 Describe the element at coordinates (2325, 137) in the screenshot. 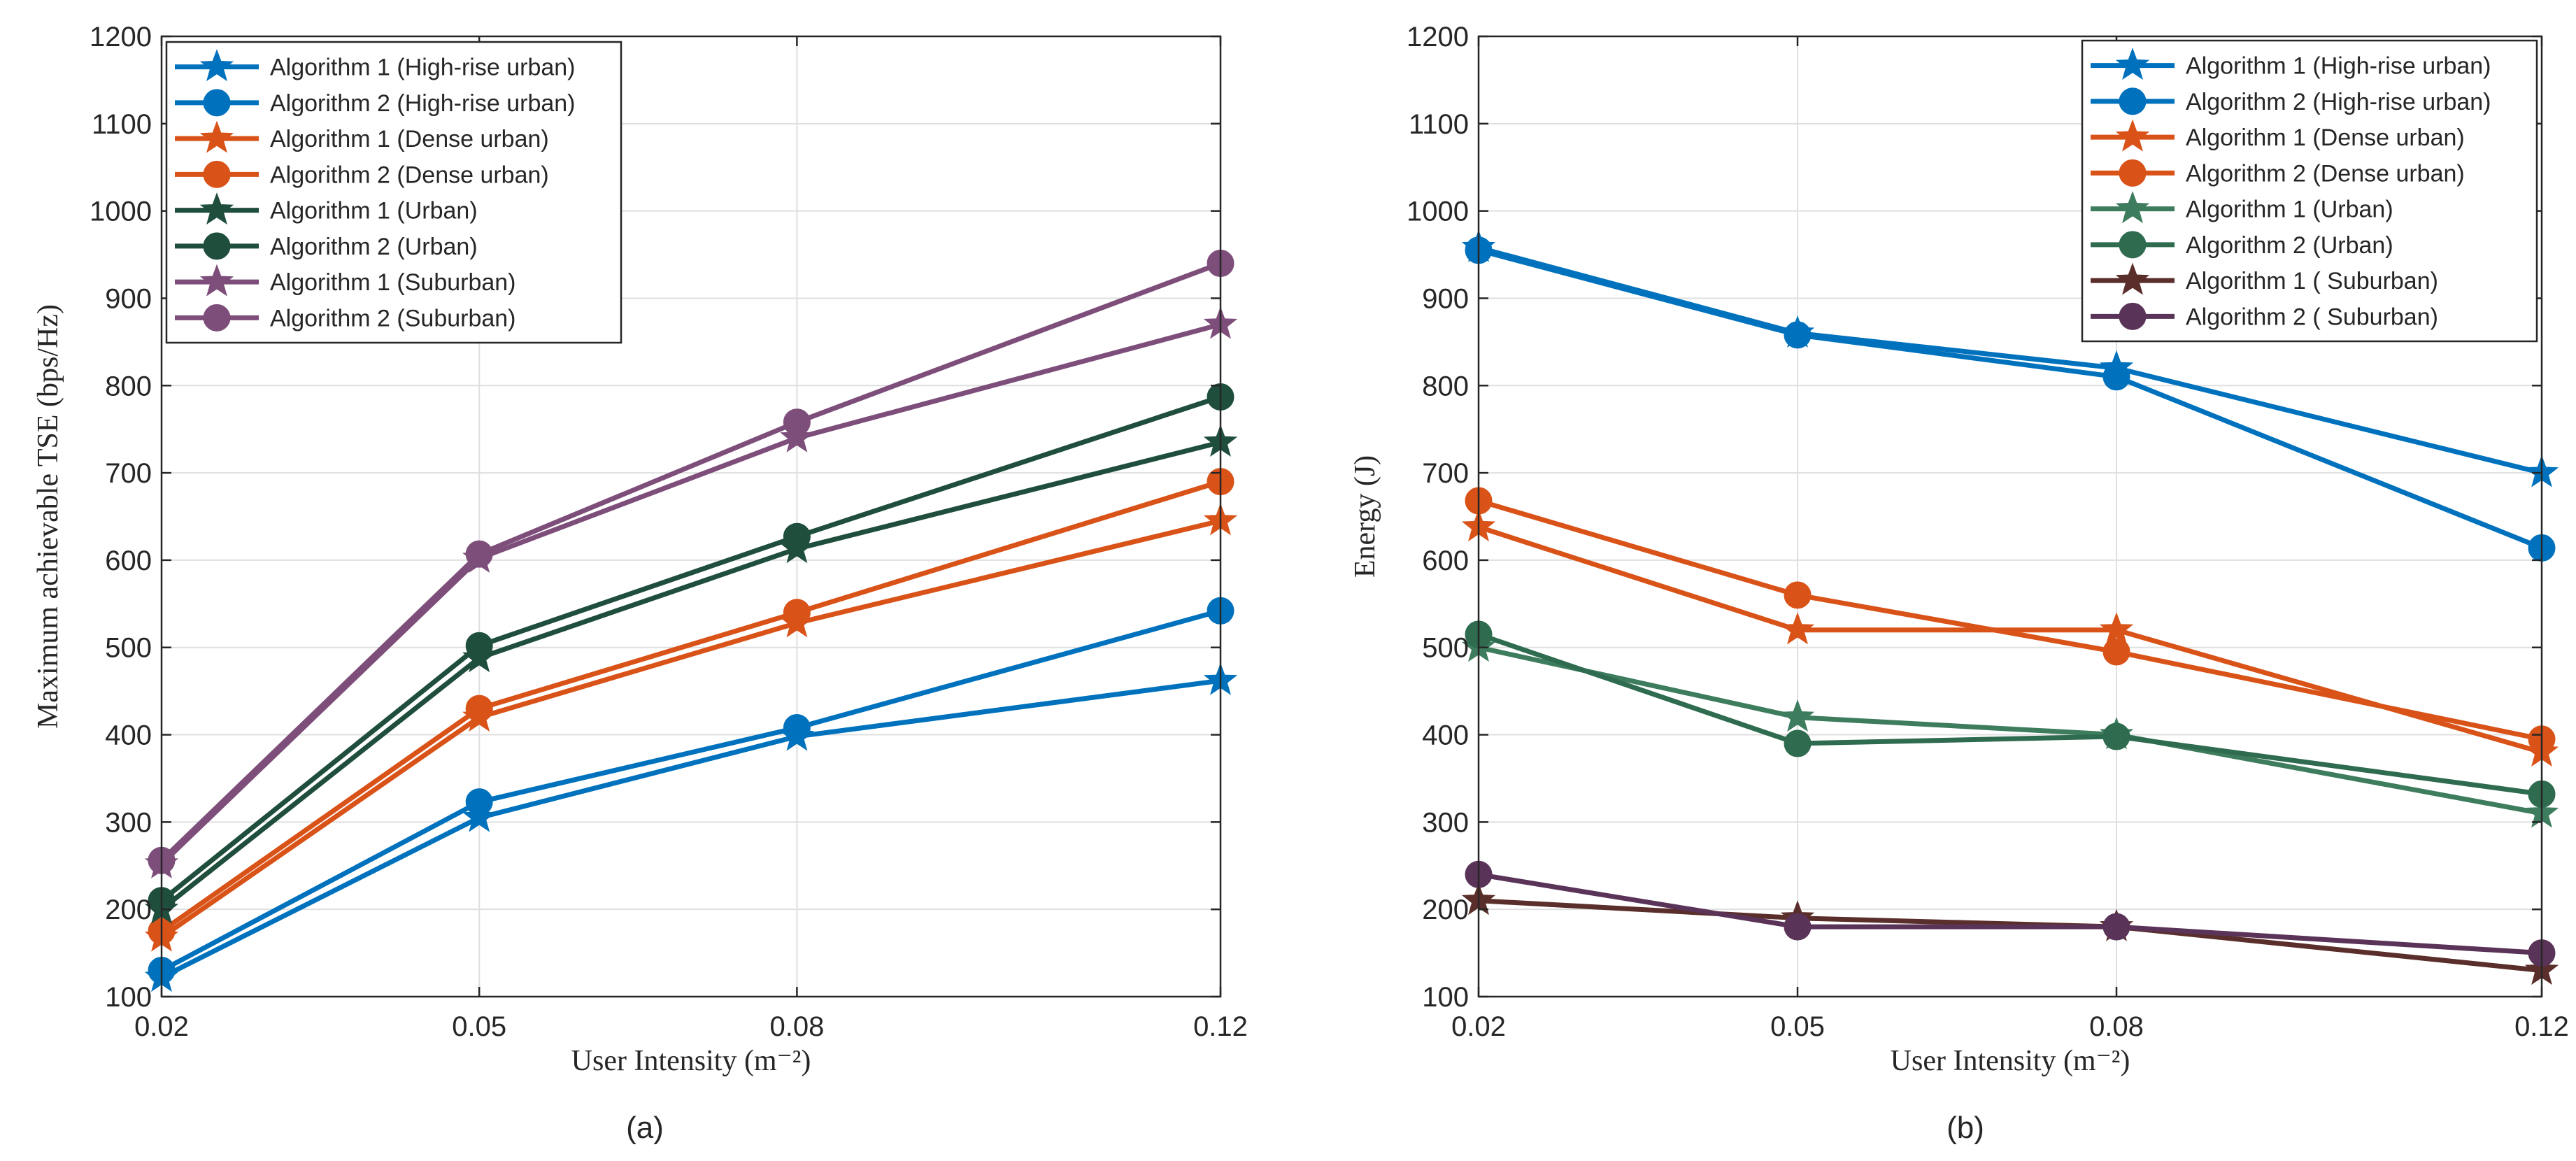

I see `legend-label: Algorithm 1 (Dense urban)` at that location.